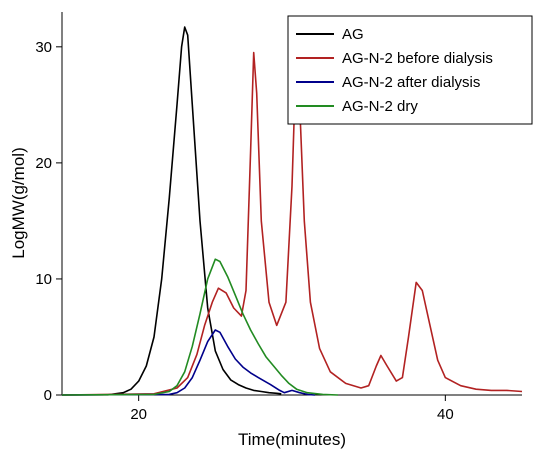 The width and height of the screenshot is (550, 464). Describe the element at coordinates (292, 439) in the screenshot. I see `x-axis-label: Time(minutes)` at that location.